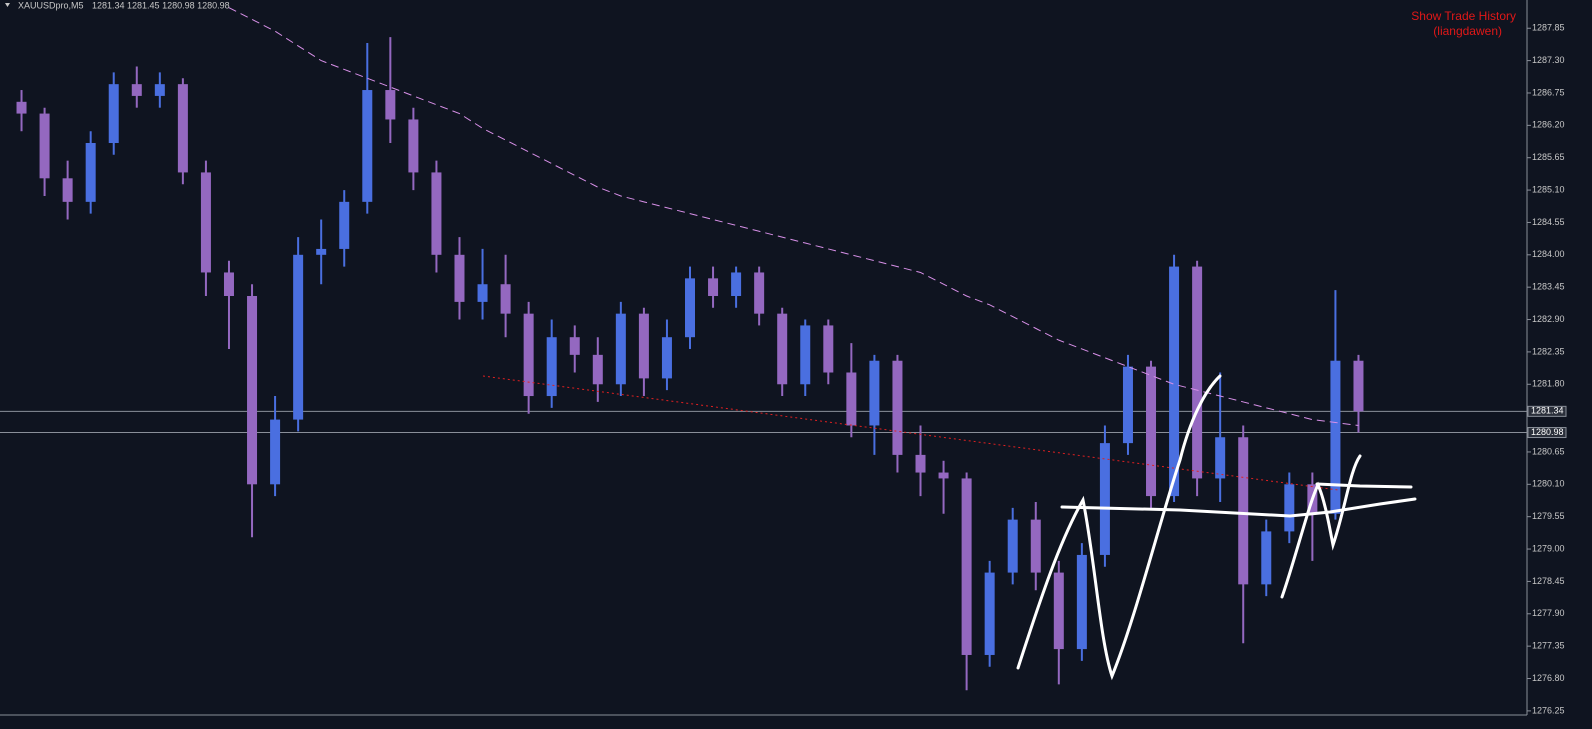  Describe the element at coordinates (1548, 384) in the screenshot. I see `y-tick-label: 1281.80` at that location.